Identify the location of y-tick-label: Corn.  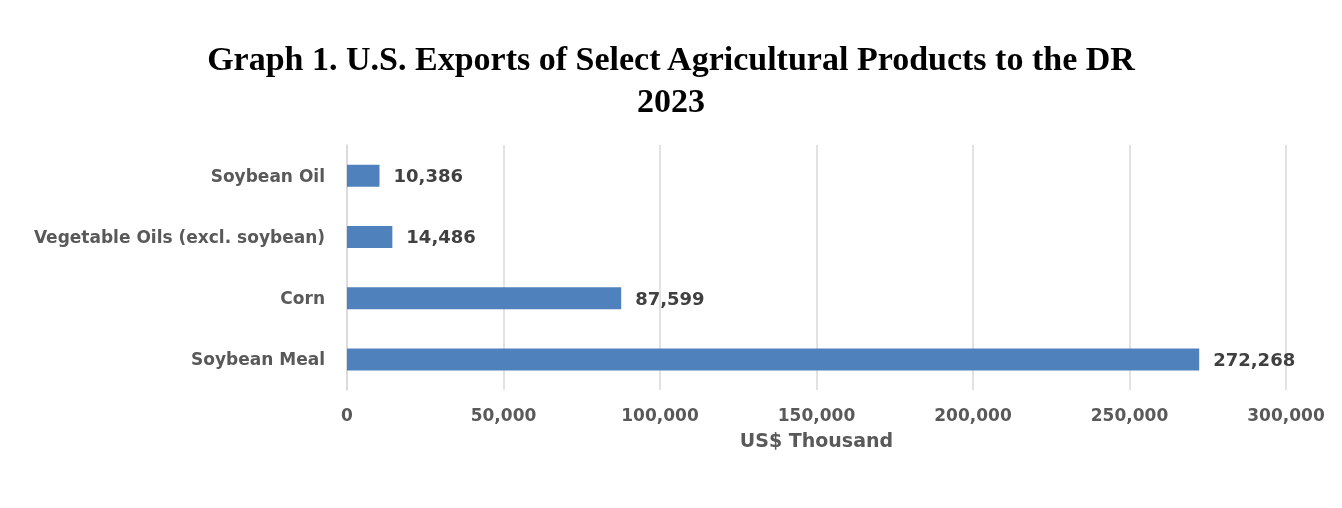
(302, 298).